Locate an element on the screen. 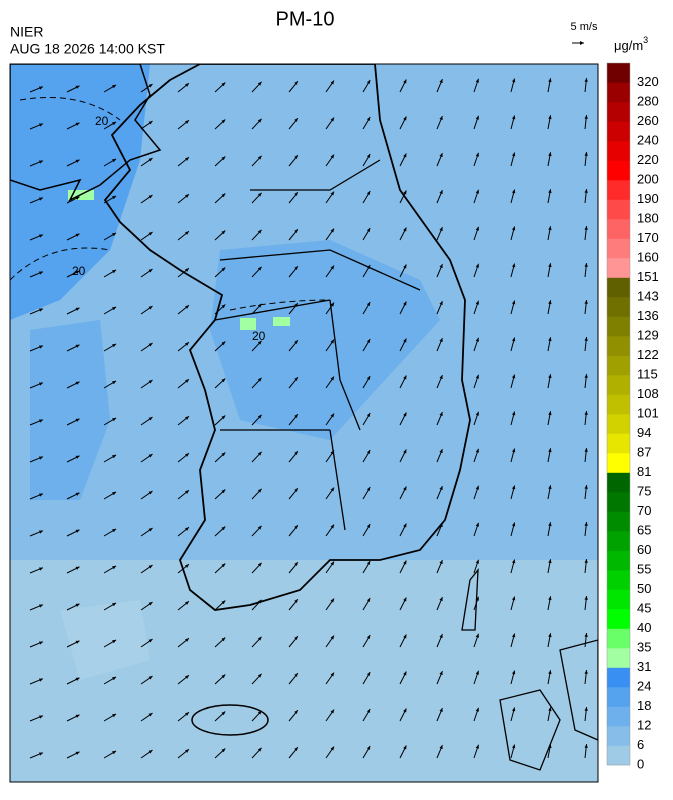 The image size is (673, 800). colorbar-label: 45 is located at coordinates (644, 607).